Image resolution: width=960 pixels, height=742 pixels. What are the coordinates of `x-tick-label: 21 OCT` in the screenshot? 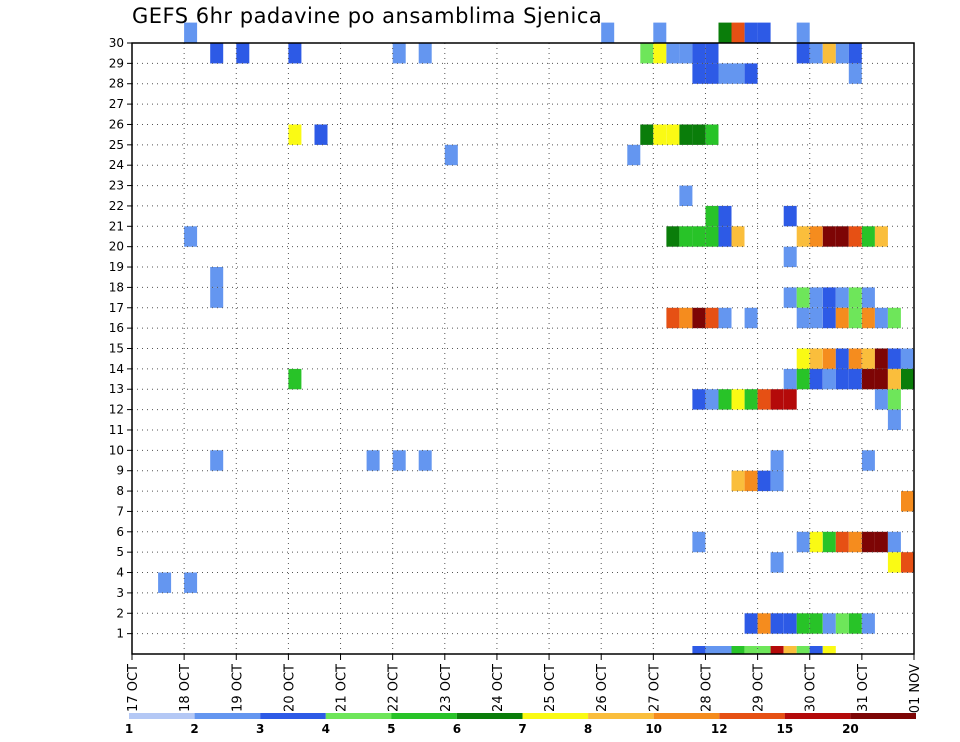 It's located at (342, 688).